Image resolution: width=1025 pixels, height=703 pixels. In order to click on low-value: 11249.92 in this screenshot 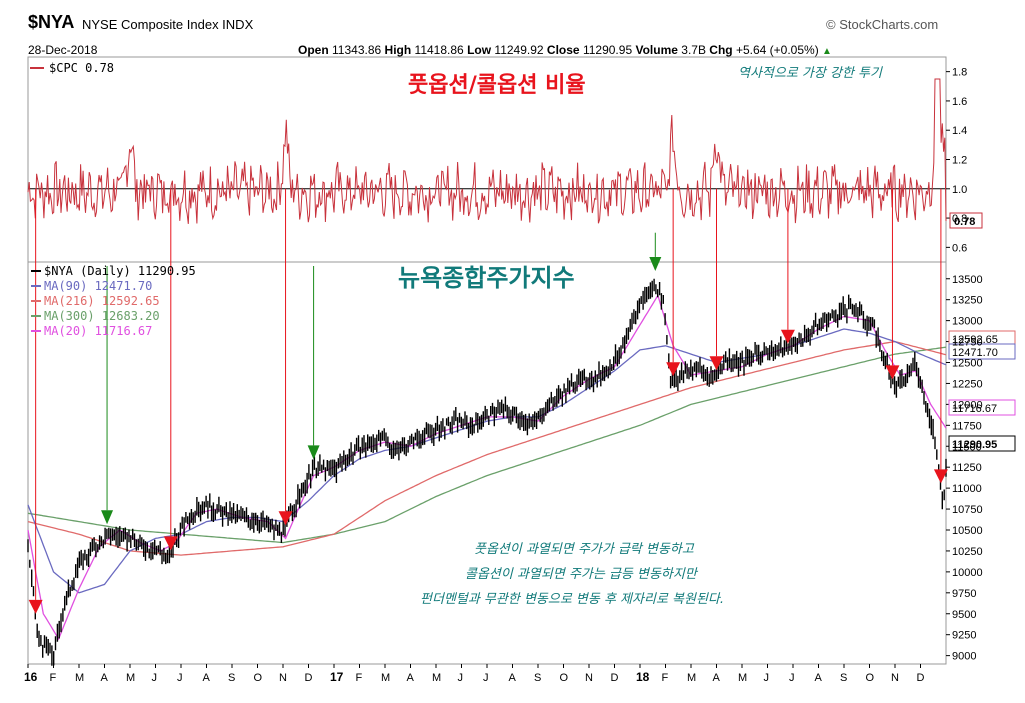, I will do `click(519, 50)`.